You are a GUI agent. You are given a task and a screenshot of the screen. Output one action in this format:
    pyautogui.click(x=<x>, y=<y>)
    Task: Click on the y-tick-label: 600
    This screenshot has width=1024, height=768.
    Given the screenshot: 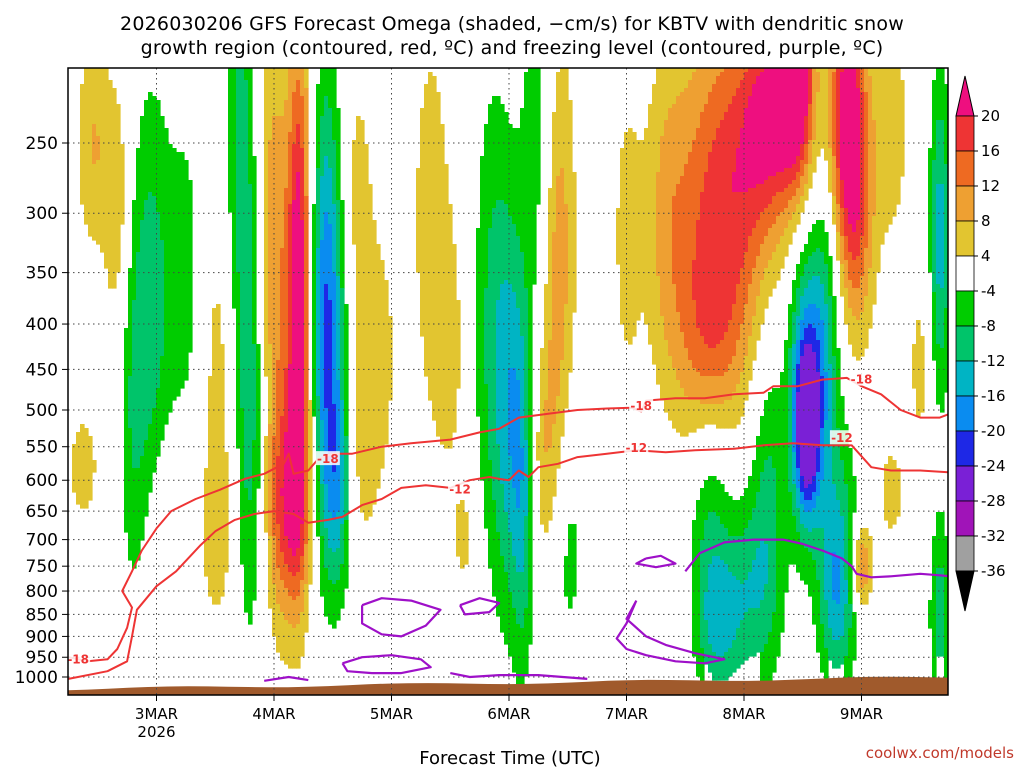 What is the action you would take?
    pyautogui.click(x=42, y=481)
    